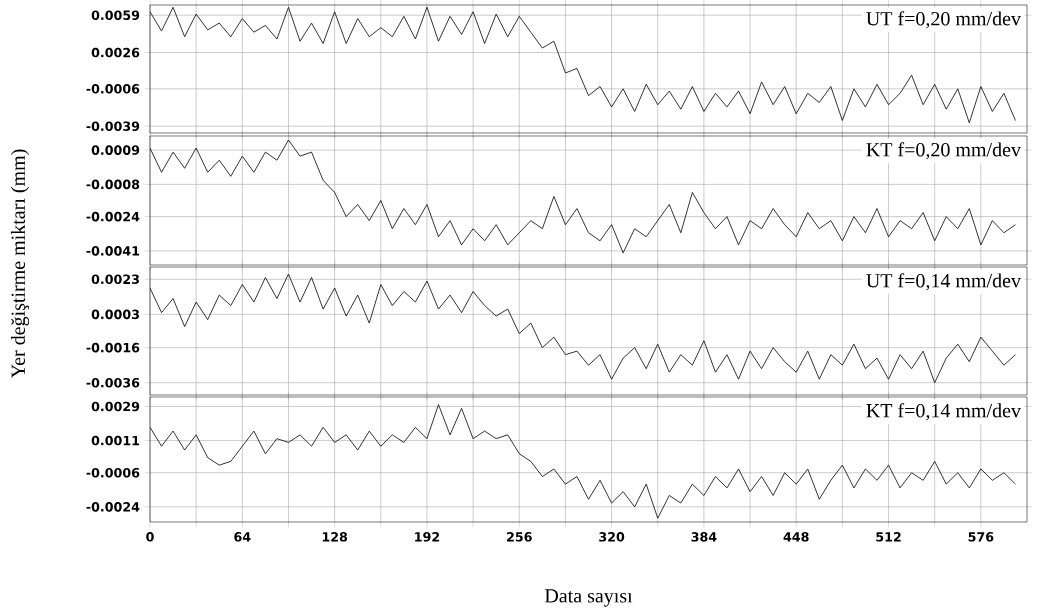  What do you see at coordinates (943, 151) in the screenshot?
I see `chart-title: KT f=0,20 mm/dev` at bounding box center [943, 151].